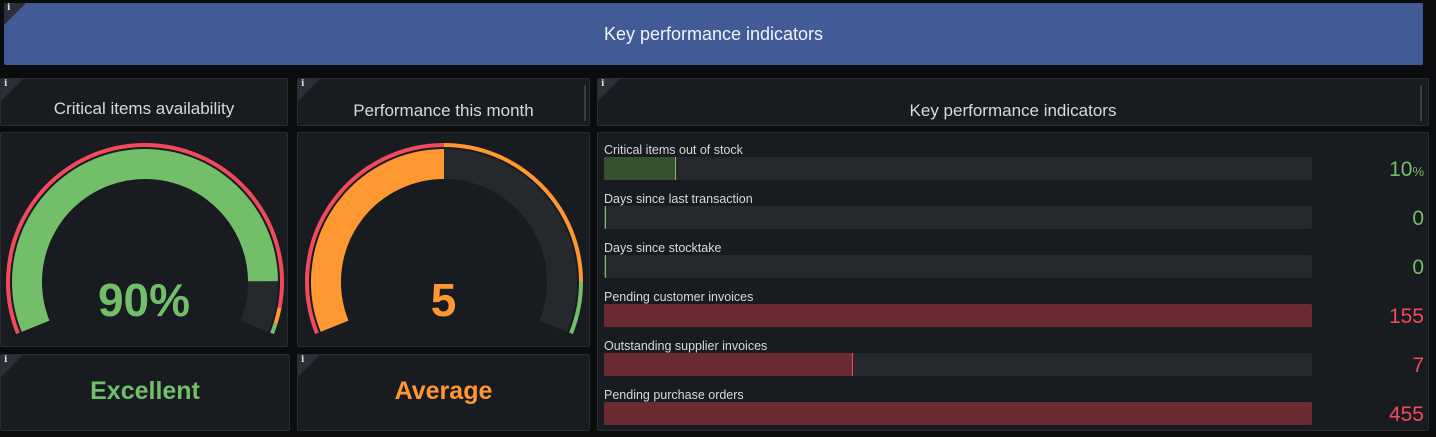 This screenshot has width=1436, height=437. I want to click on kpi-value-number: 7, so click(1418, 365).